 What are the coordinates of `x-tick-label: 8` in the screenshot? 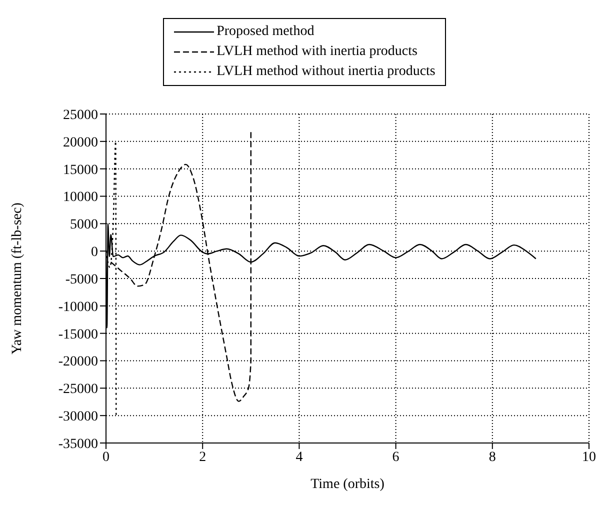 It's located at (492, 457).